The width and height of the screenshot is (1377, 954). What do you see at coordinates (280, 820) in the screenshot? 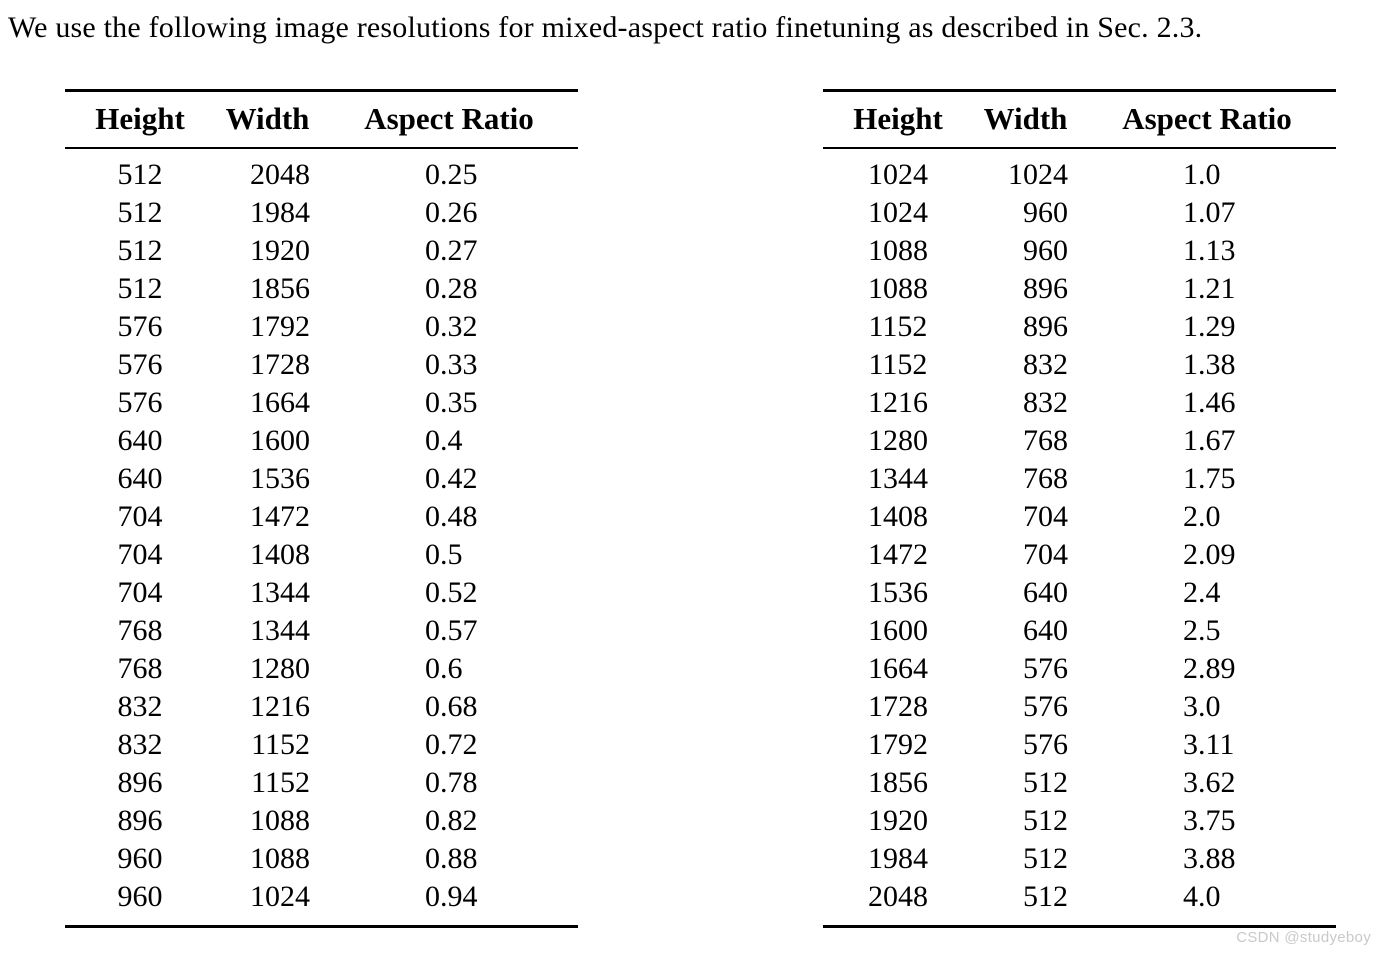
I see `width-cell: 1088` at bounding box center [280, 820].